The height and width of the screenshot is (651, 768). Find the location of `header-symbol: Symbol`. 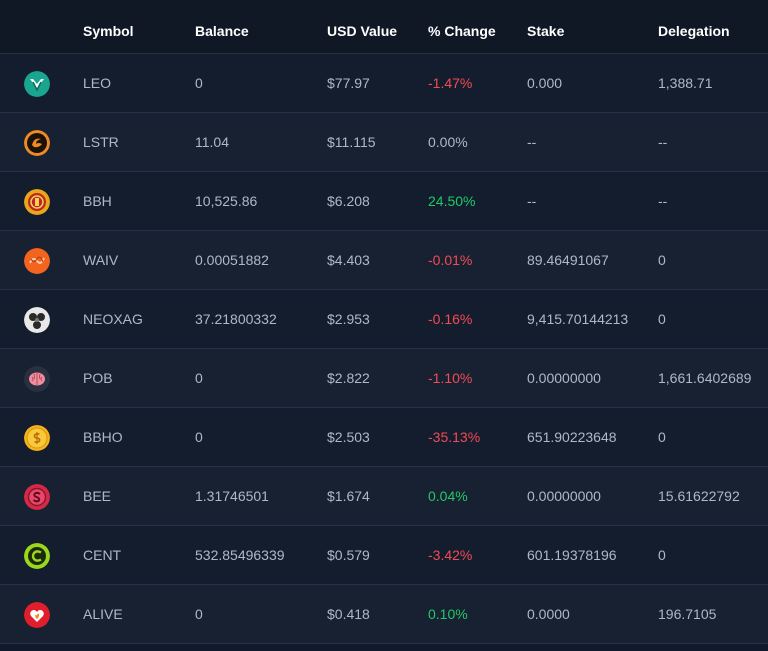

header-symbol: Symbol is located at coordinates (108, 31).